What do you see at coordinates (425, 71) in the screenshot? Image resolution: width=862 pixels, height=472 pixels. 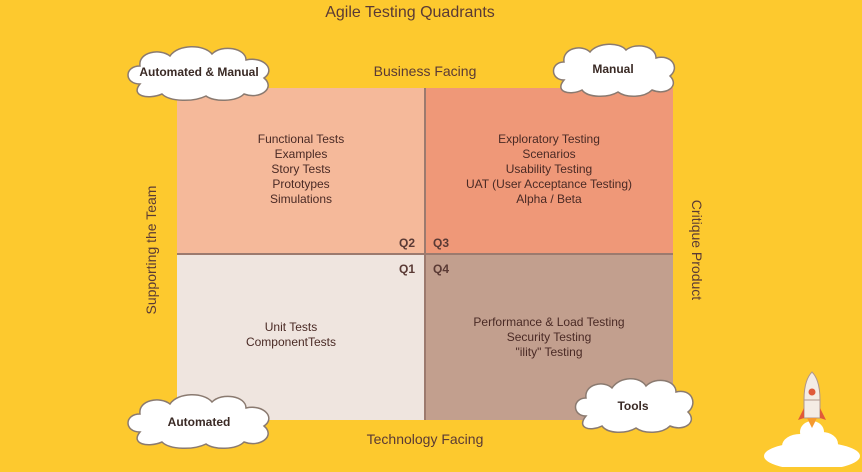 I see `axis-label-business-facing: Business Facing` at bounding box center [425, 71].